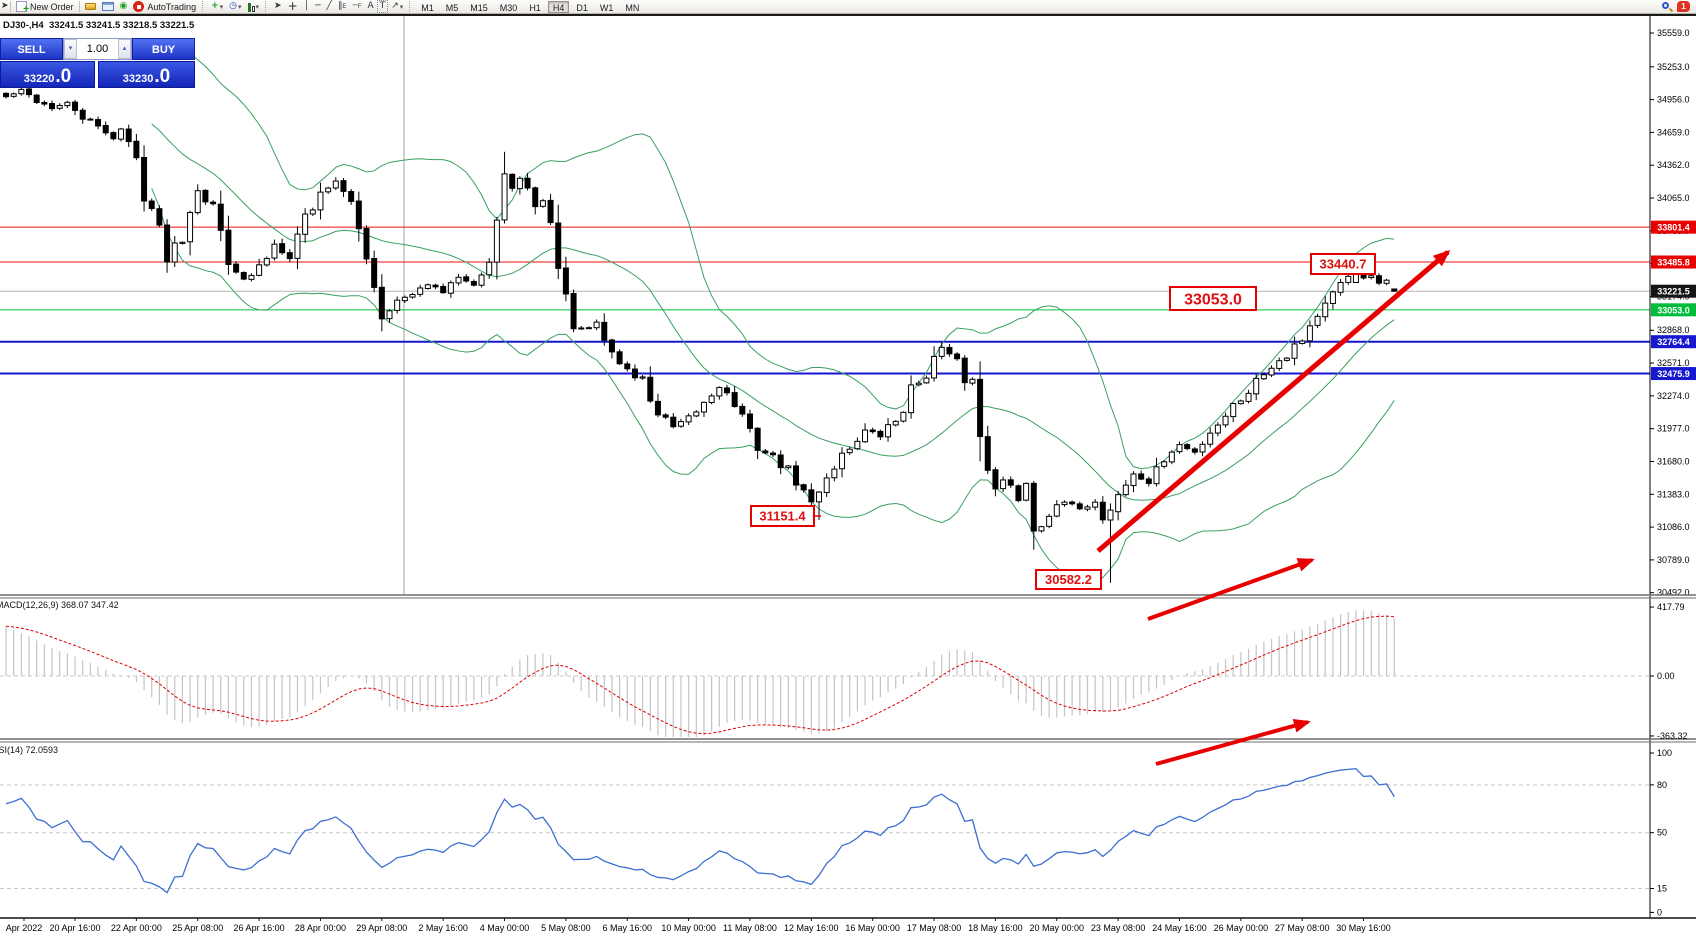 This screenshot has height=937, width=1696. Describe the element at coordinates (1673, 227) in the screenshot. I see `hline-price-badge: 33801.4` at that location.